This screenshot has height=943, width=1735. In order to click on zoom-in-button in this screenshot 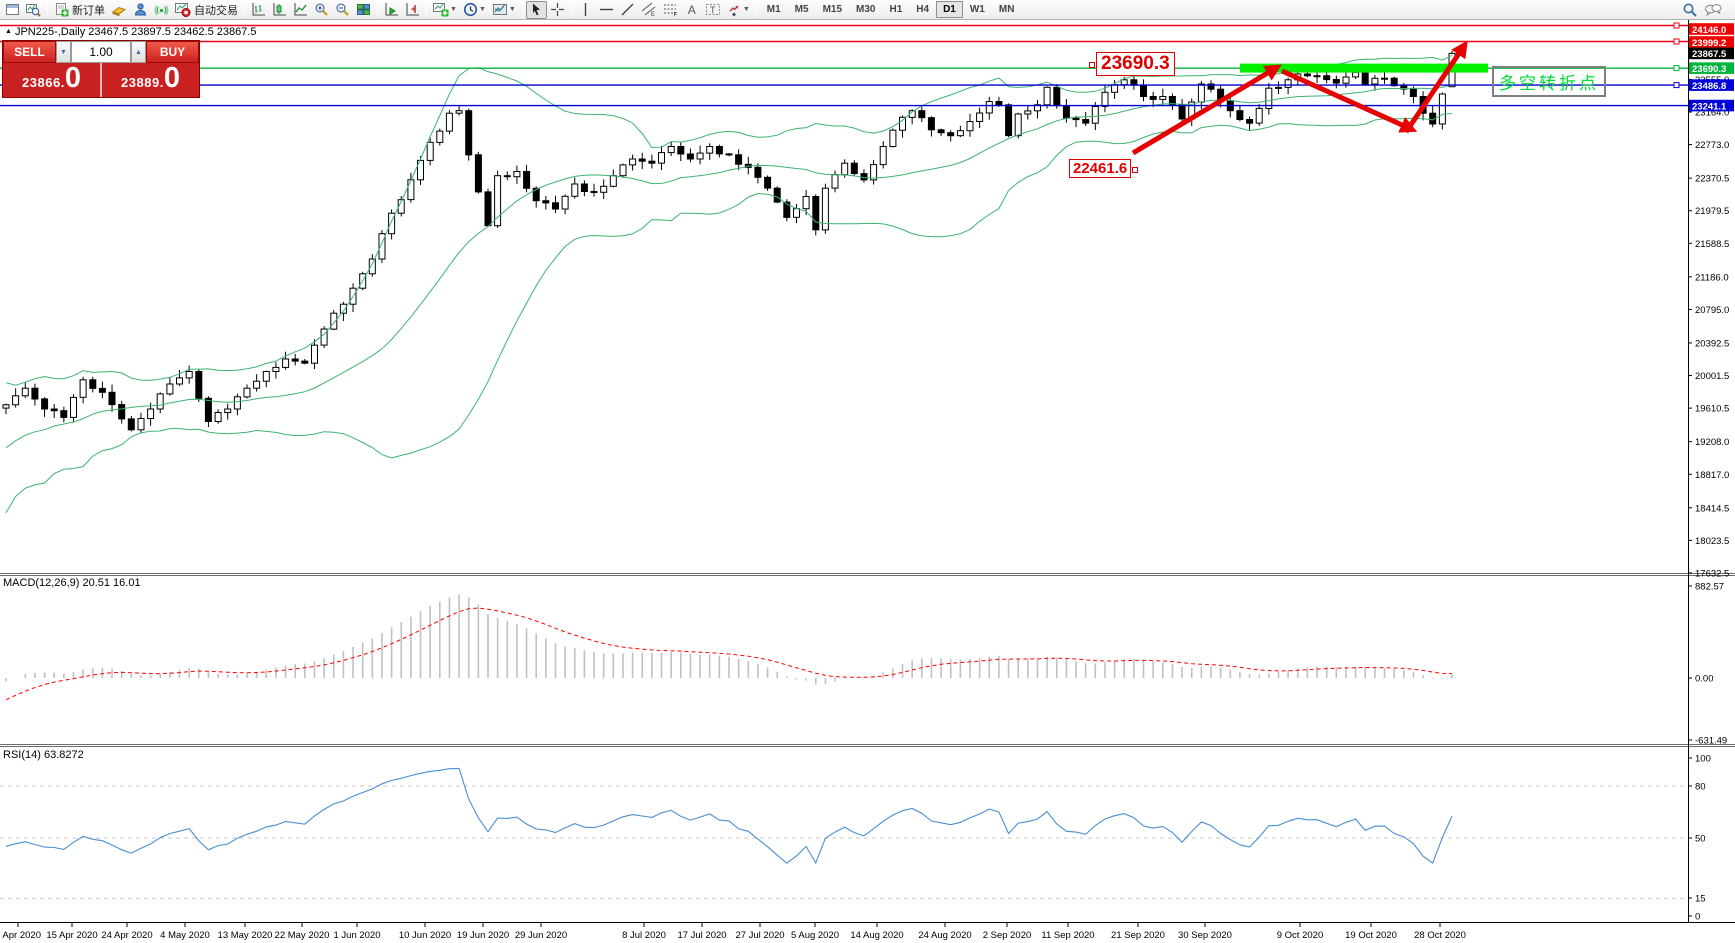, I will do `click(321, 10)`.